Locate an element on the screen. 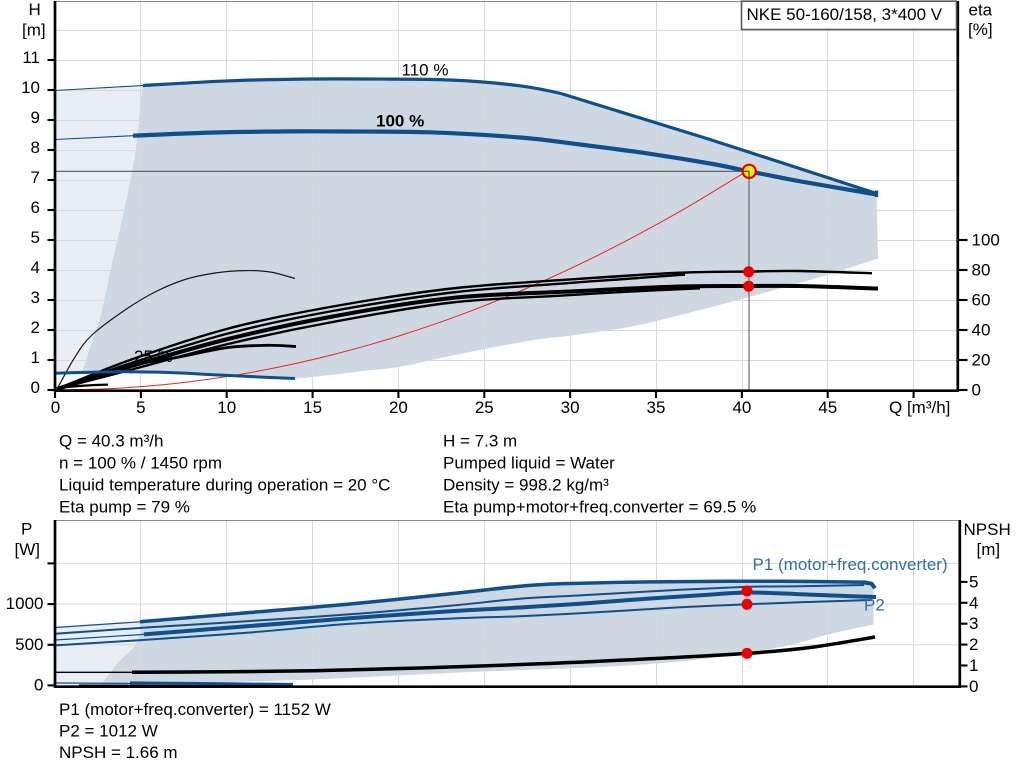 The height and width of the screenshot is (781, 1024). svg-text: 11 is located at coordinates (31, 57).